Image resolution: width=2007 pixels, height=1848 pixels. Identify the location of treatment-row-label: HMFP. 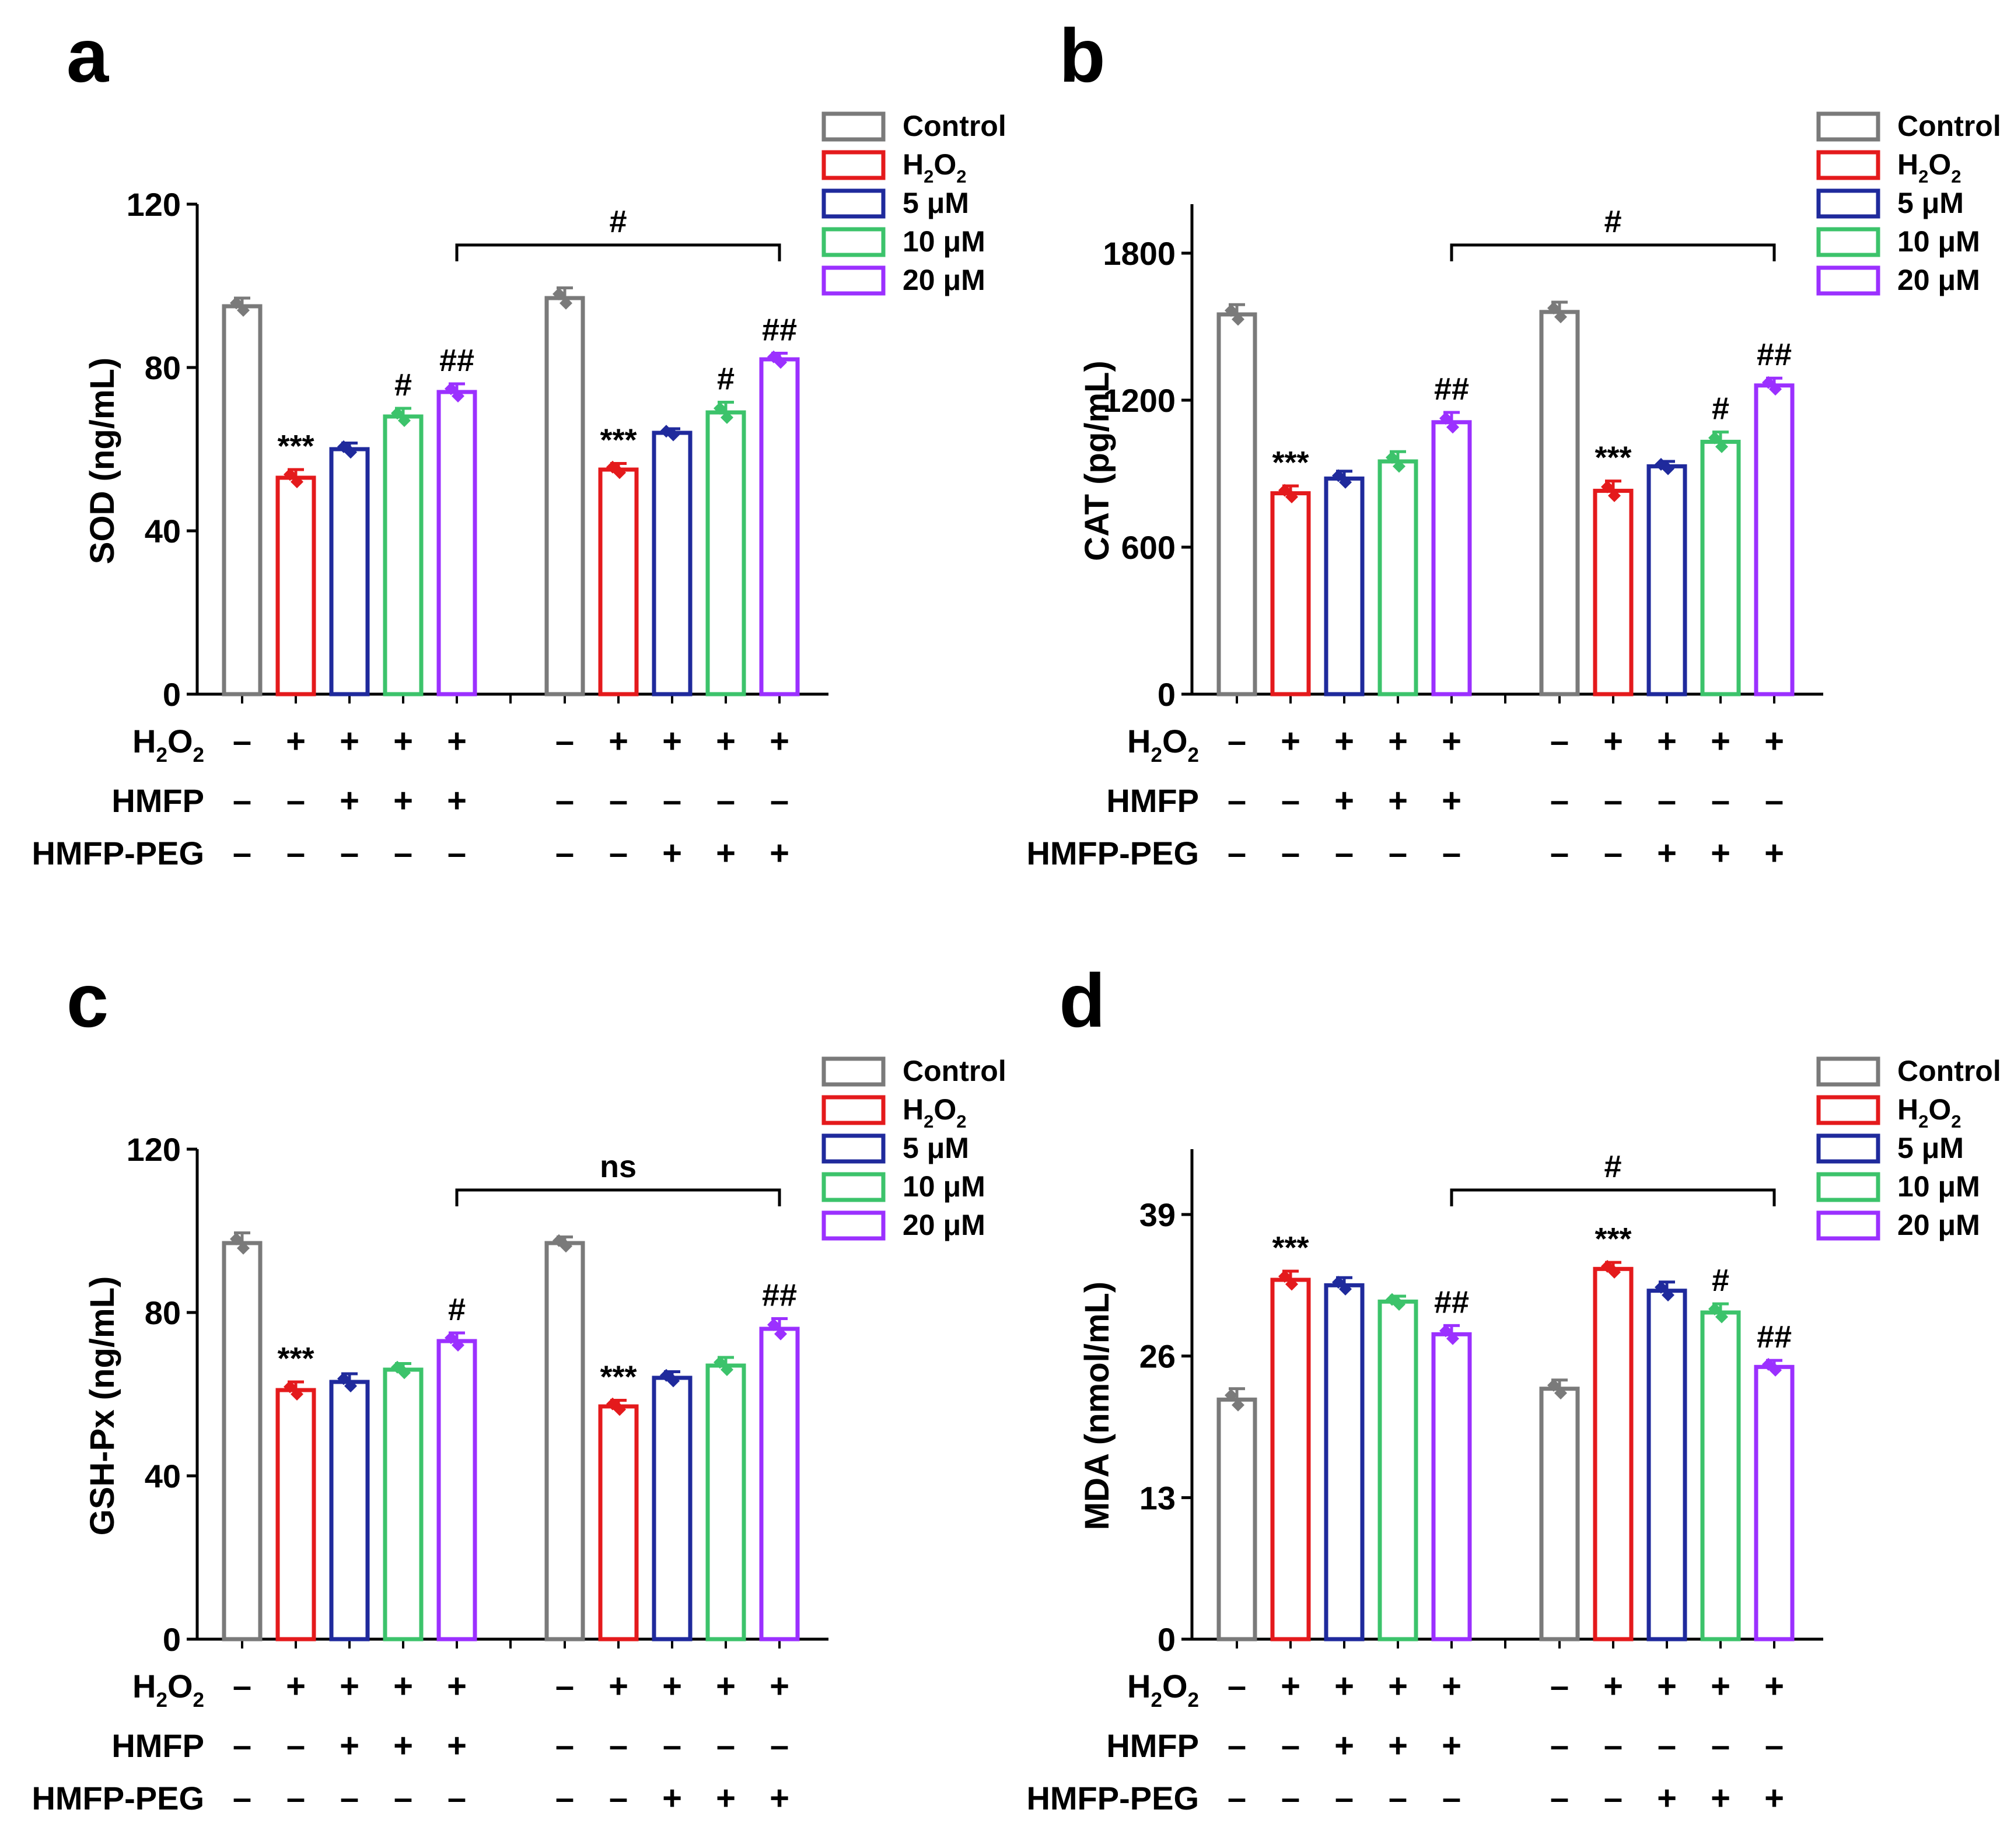
(157, 1745).